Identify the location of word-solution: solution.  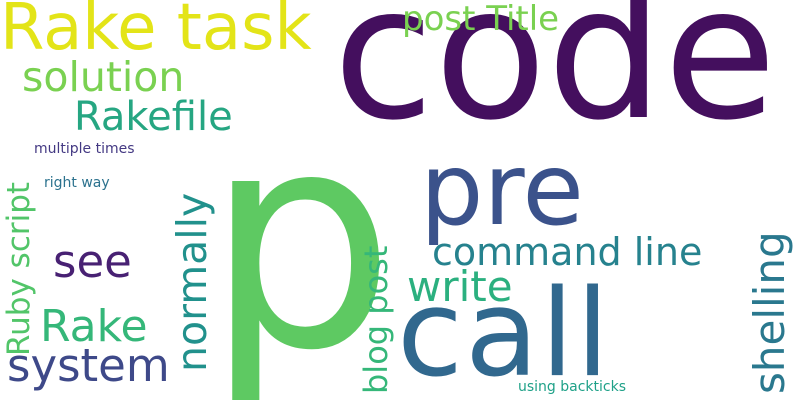
(103, 77).